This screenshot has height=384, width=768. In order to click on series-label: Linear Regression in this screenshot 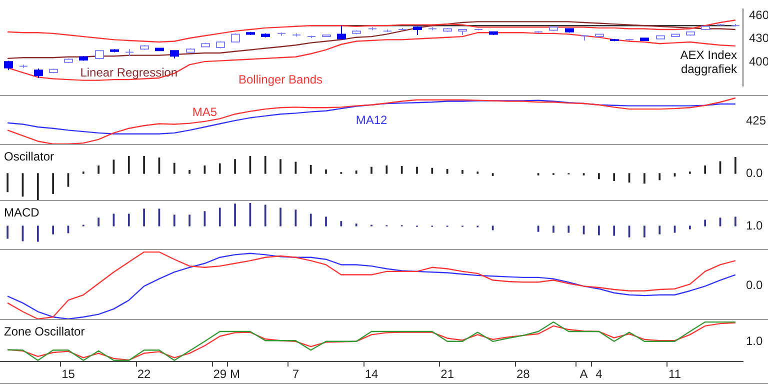, I will do `click(129, 73)`.